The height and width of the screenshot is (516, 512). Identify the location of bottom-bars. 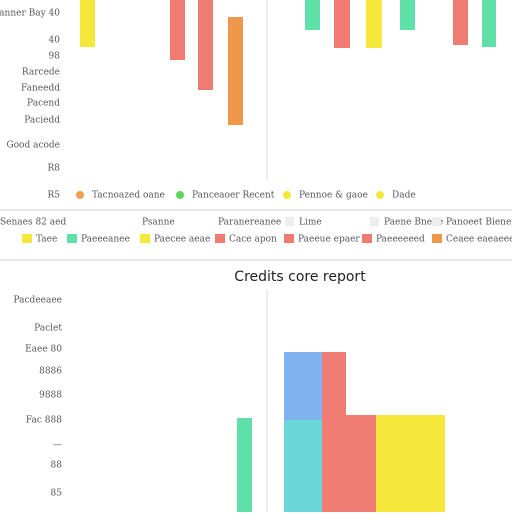
(341, 432).